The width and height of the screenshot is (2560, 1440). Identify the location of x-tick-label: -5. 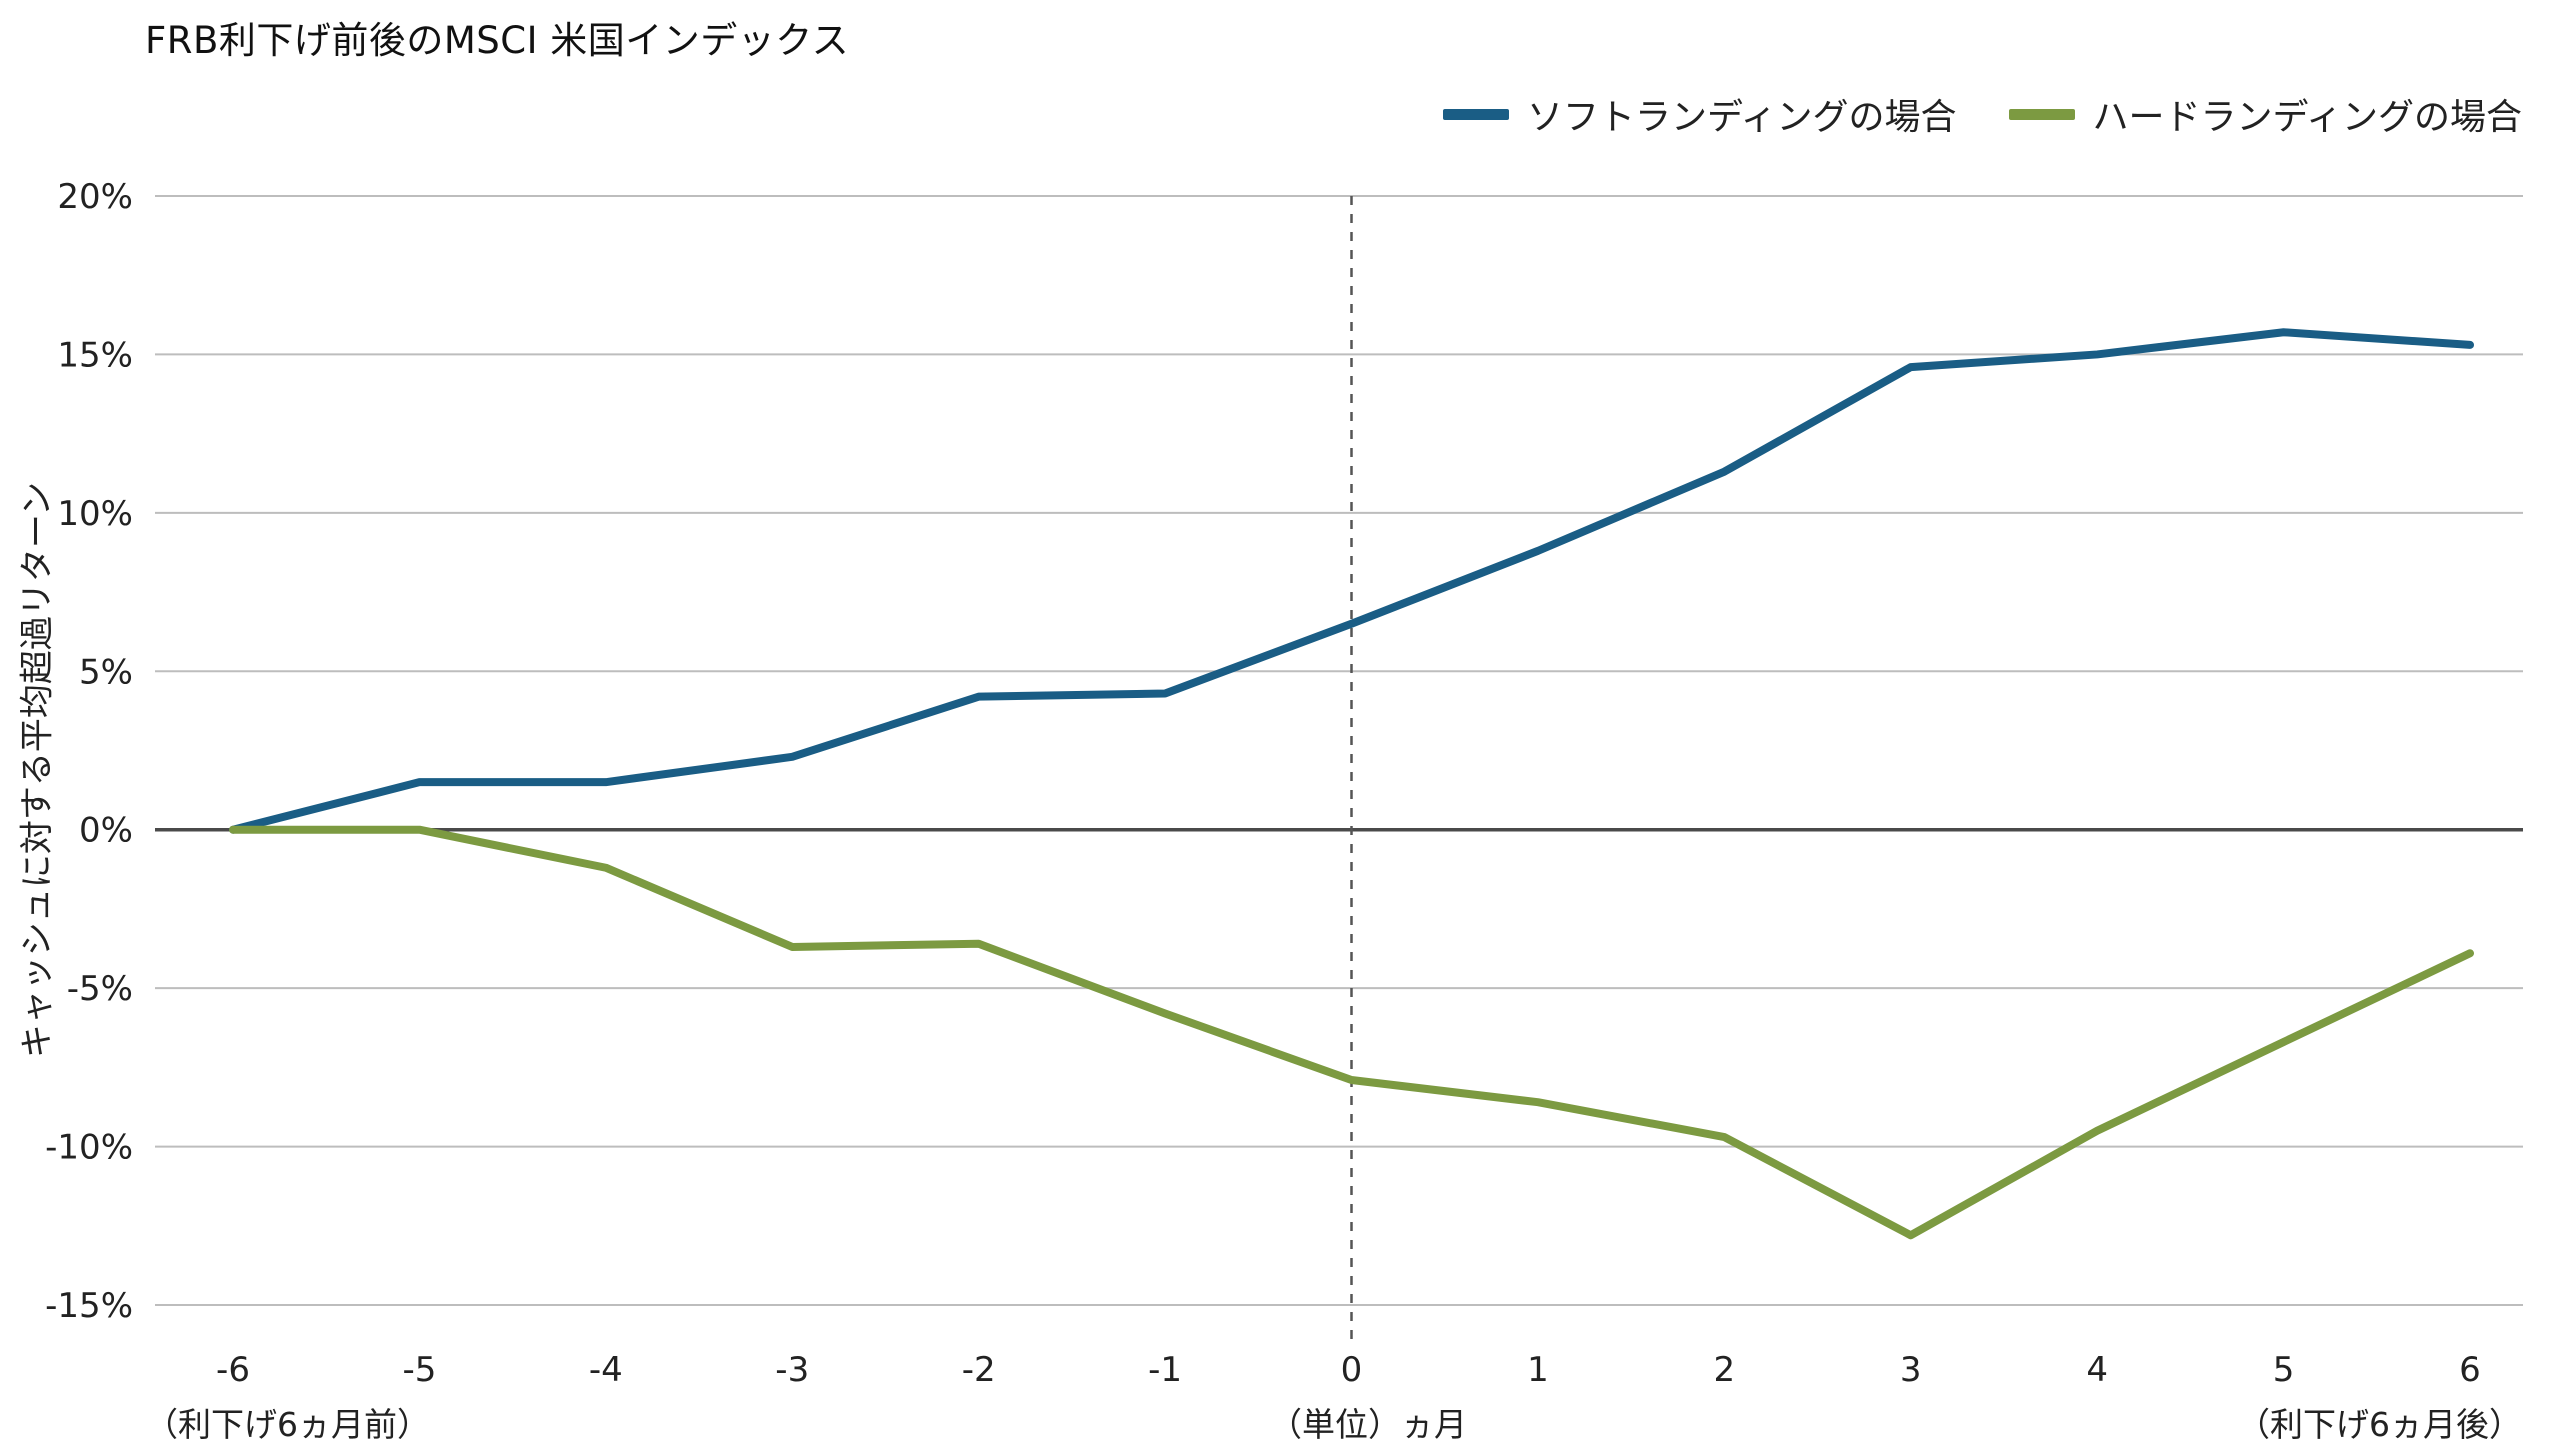
(419, 1370).